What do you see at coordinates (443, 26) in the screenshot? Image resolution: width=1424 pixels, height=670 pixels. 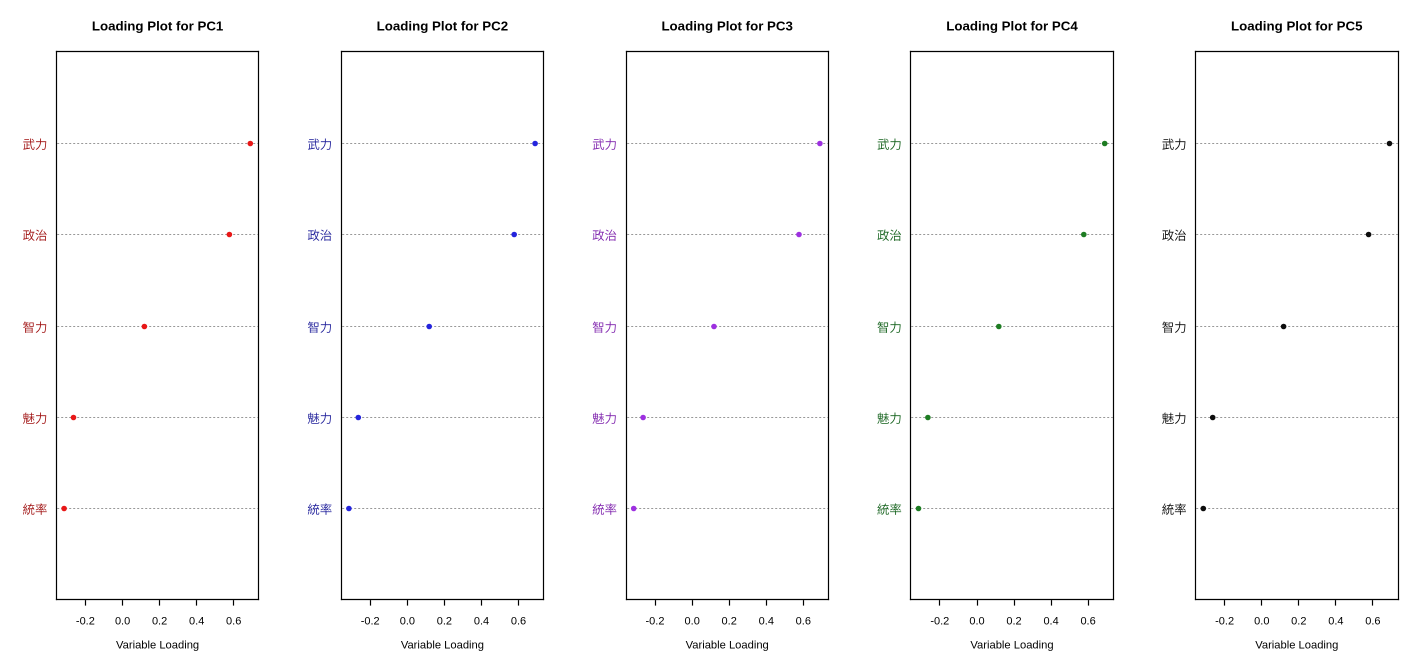 I see `svg-text: Loading Plot for PC2` at bounding box center [443, 26].